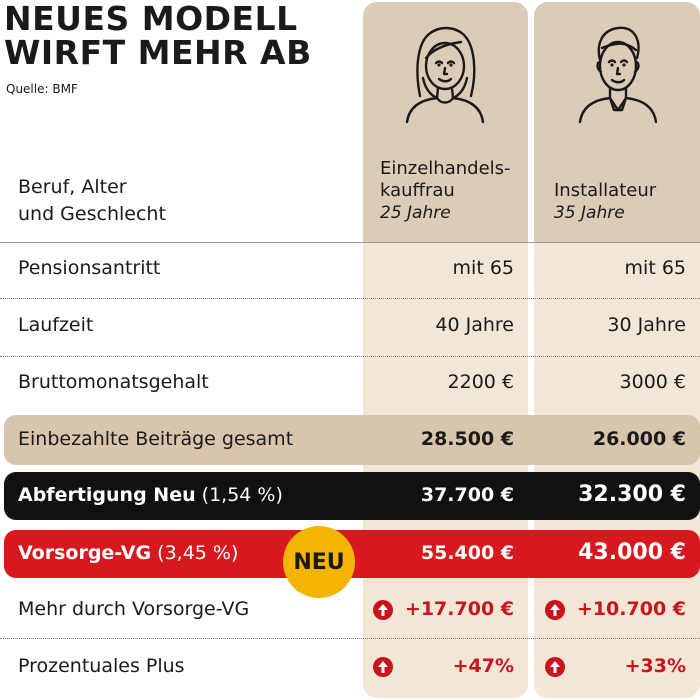  What do you see at coordinates (445, 168) in the screenshot?
I see `person-1-job-line-1: Einzelhandels-` at bounding box center [445, 168].